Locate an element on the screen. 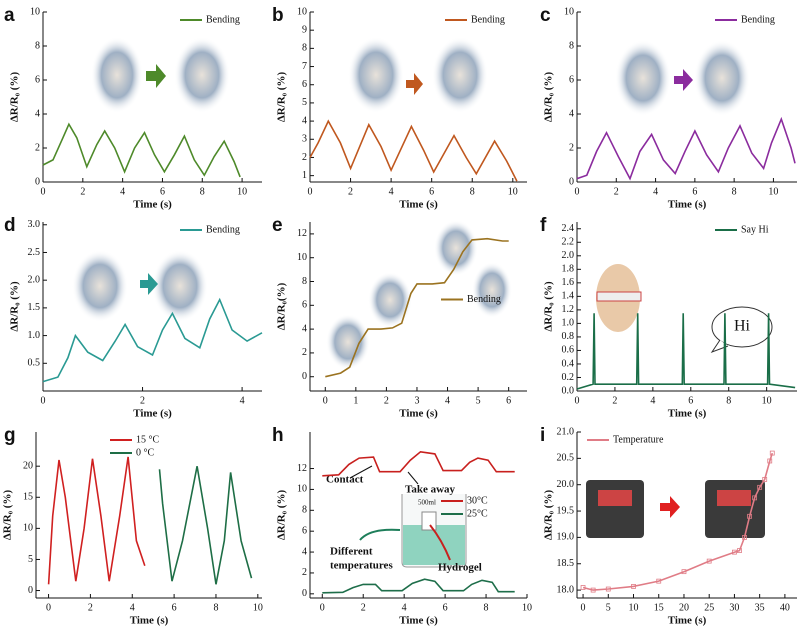 The height and width of the screenshot is (638, 800). y-tick-label: 20 is located at coordinates (28, 465).